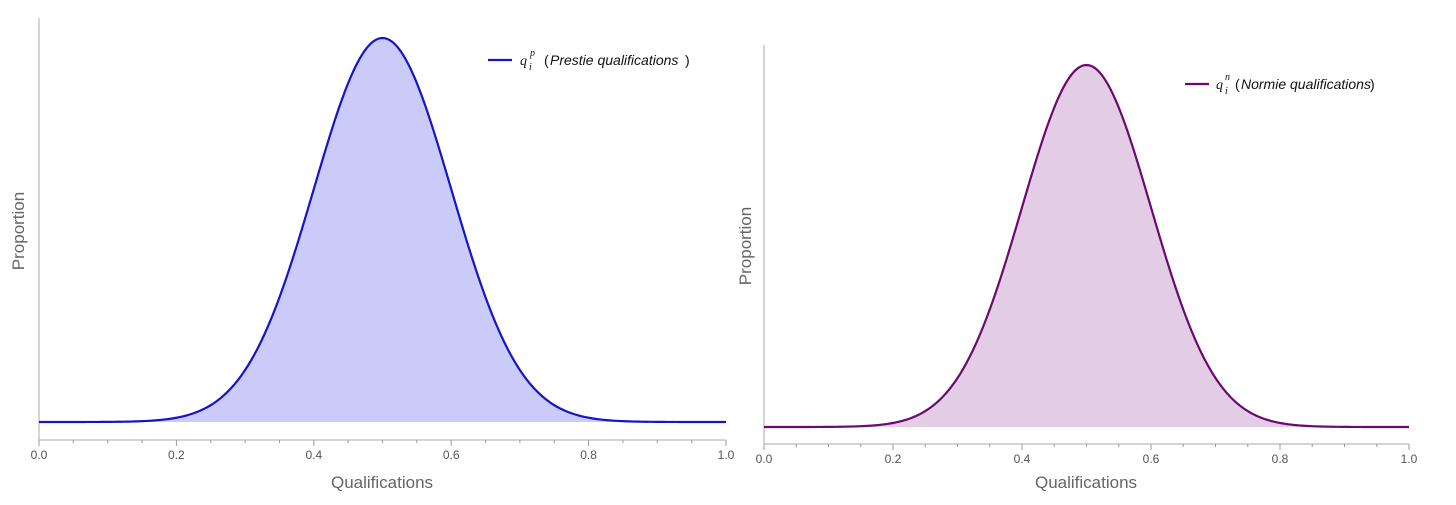  Describe the element at coordinates (532, 53) in the screenshot. I see `legend-superscript: p` at that location.